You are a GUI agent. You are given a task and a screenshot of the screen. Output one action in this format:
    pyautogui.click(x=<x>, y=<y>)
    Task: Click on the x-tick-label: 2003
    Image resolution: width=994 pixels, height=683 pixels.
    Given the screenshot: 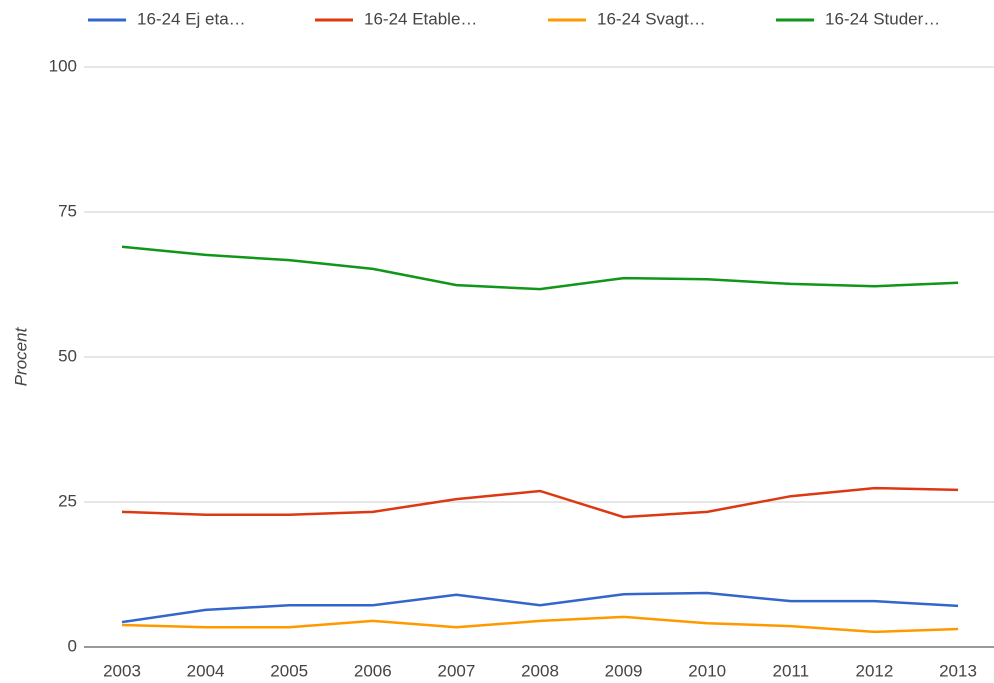 What is the action you would take?
    pyautogui.click(x=122, y=670)
    